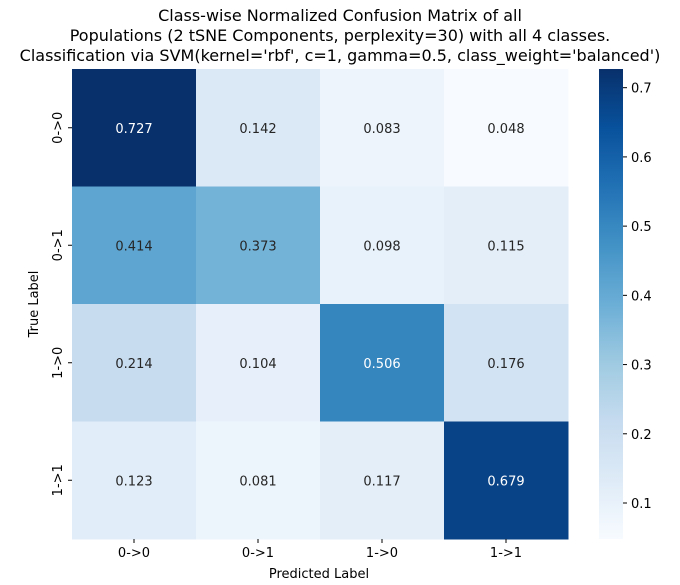 The image size is (680, 585). I want to click on colorbar: 0.1 0.2 0.3 0.4 0.5 0.6 0.7, so click(625, 304).